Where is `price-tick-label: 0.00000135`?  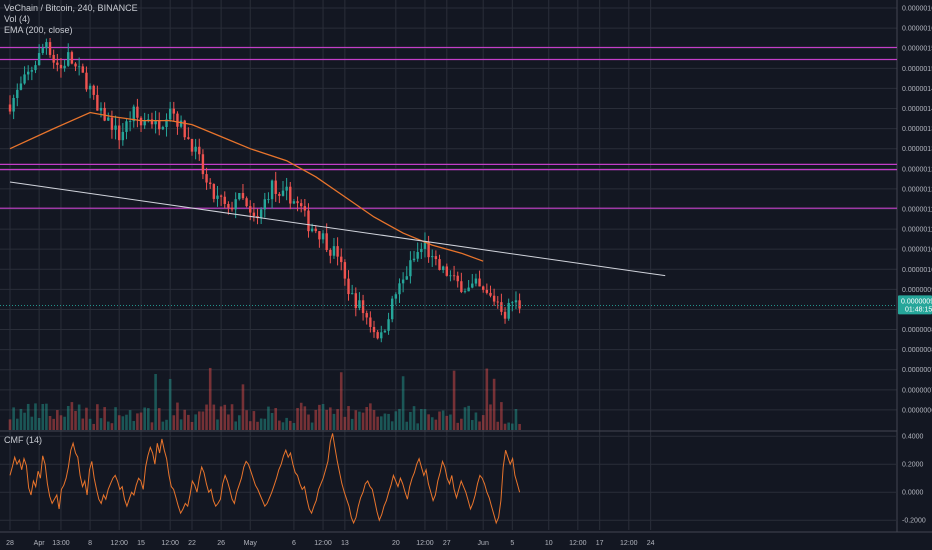 price-tick-label: 0.00000135 is located at coordinates (917, 129).